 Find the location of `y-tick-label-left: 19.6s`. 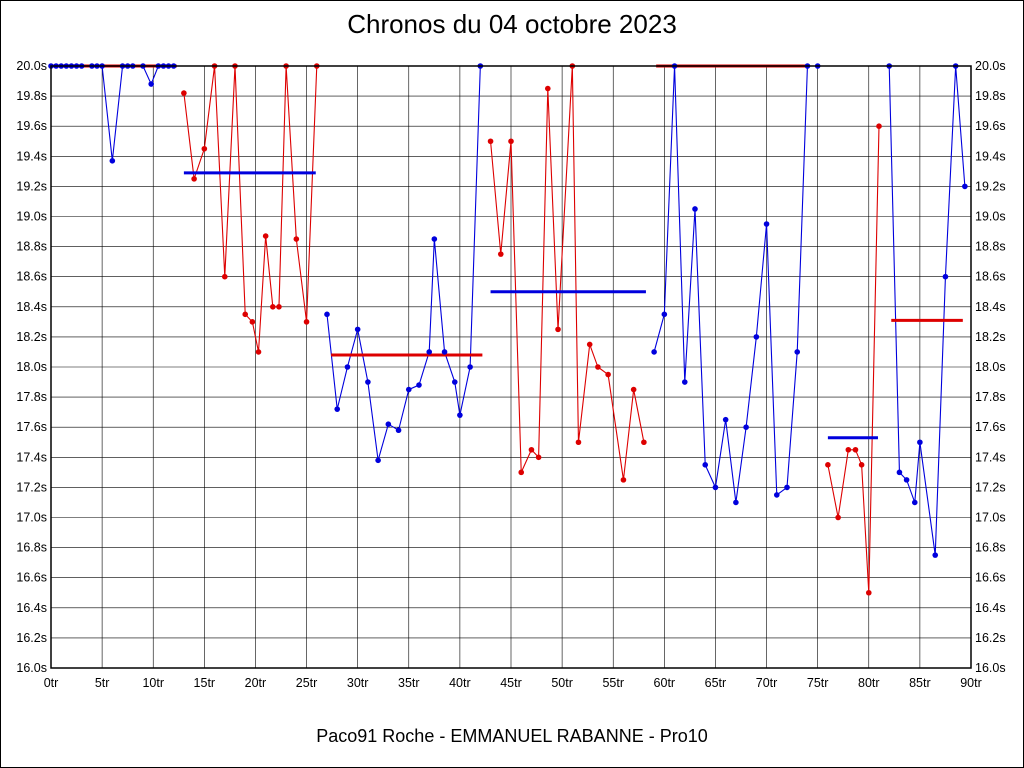

y-tick-label-left: 19.6s is located at coordinates (31, 126).